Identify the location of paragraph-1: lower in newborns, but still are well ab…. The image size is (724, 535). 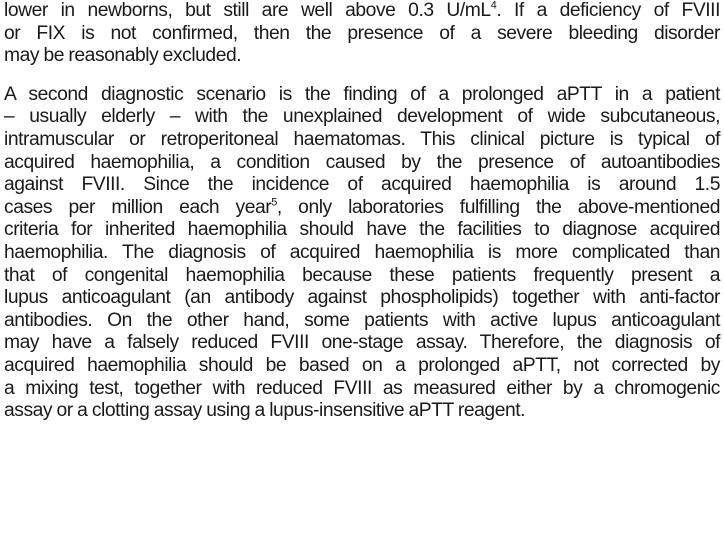
(362, 34).